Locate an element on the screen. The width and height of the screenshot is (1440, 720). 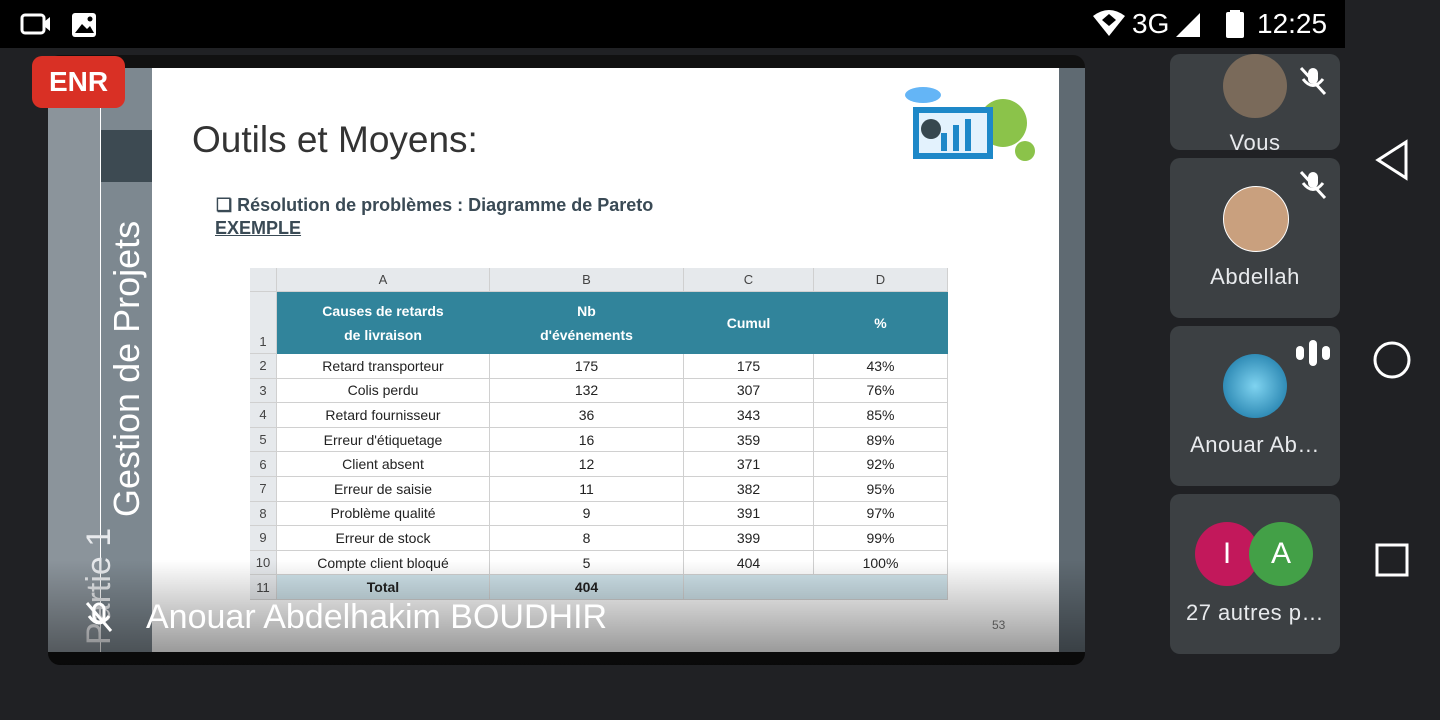
corner-cell is located at coordinates (263, 280).